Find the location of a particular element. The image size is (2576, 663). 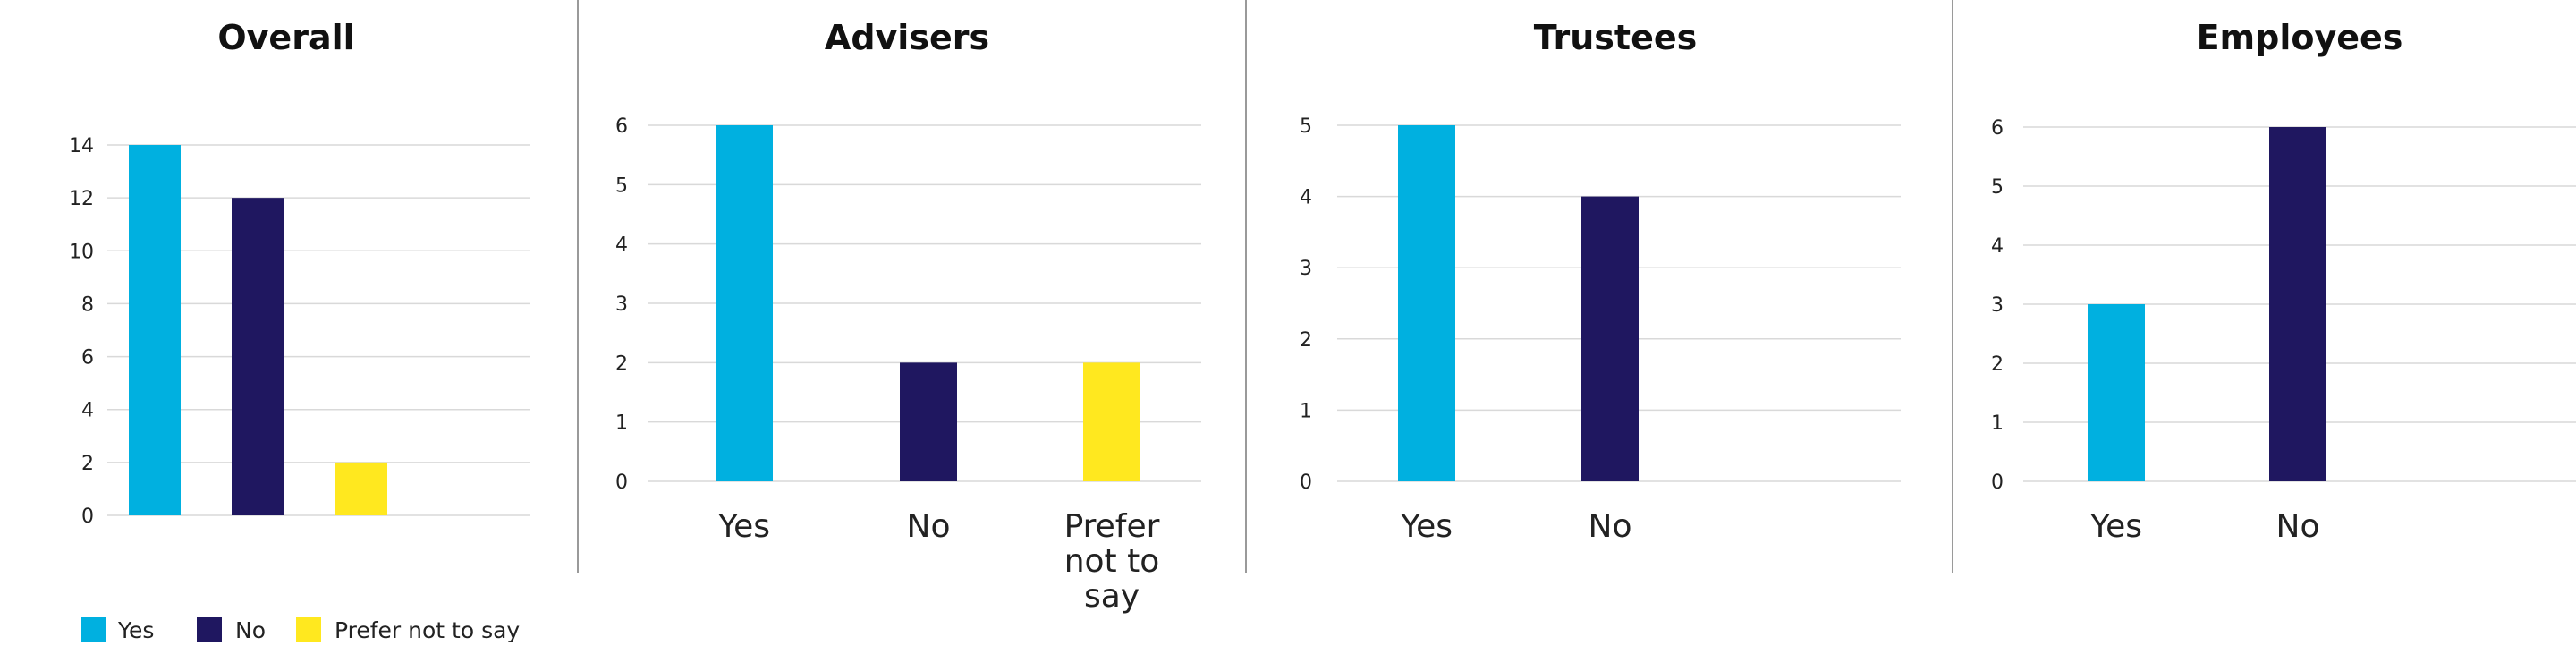

x-category-label: Prefer not to say is located at coordinates (1112, 562).